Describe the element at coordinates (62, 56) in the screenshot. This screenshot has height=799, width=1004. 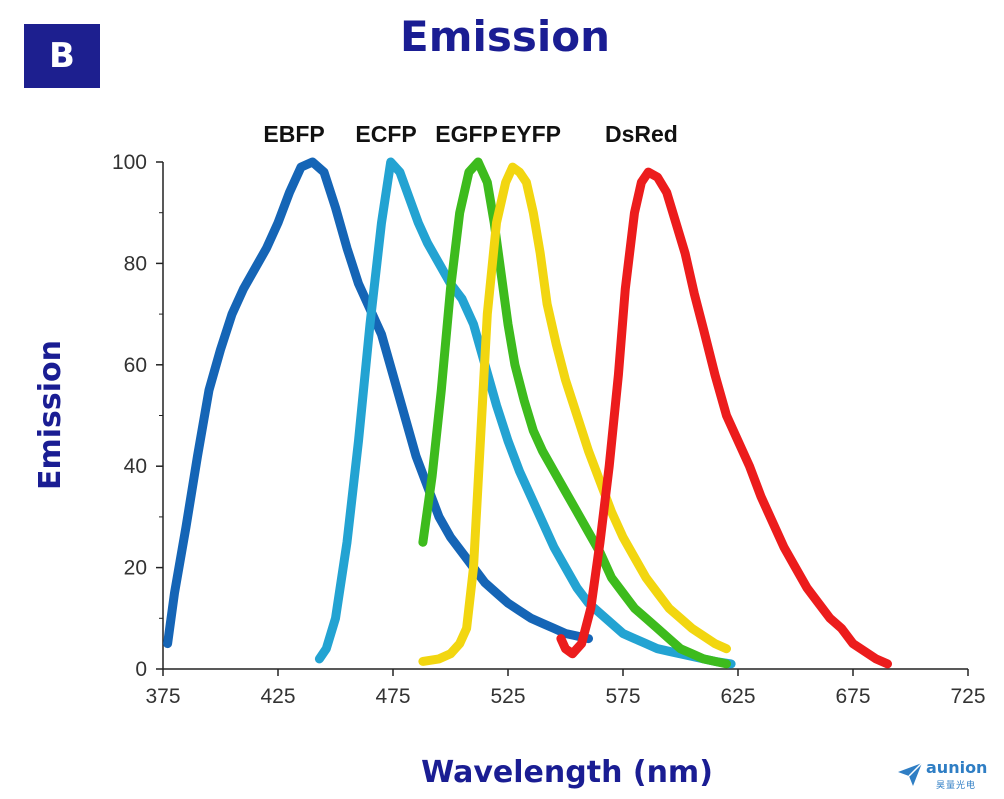
I see `panel-label-badge: B` at that location.